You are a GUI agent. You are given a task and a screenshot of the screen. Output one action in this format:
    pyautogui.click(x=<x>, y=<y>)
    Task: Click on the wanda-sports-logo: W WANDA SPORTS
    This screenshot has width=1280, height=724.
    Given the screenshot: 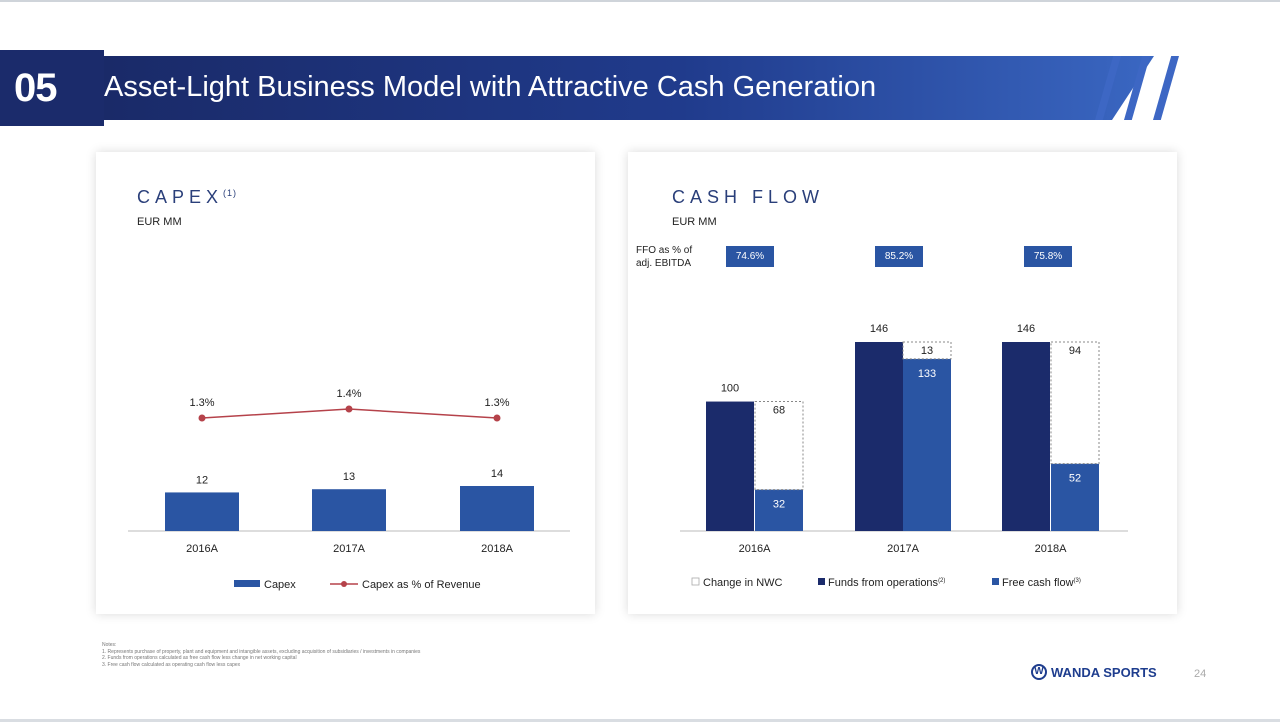 What is the action you would take?
    pyautogui.click(x=1094, y=672)
    